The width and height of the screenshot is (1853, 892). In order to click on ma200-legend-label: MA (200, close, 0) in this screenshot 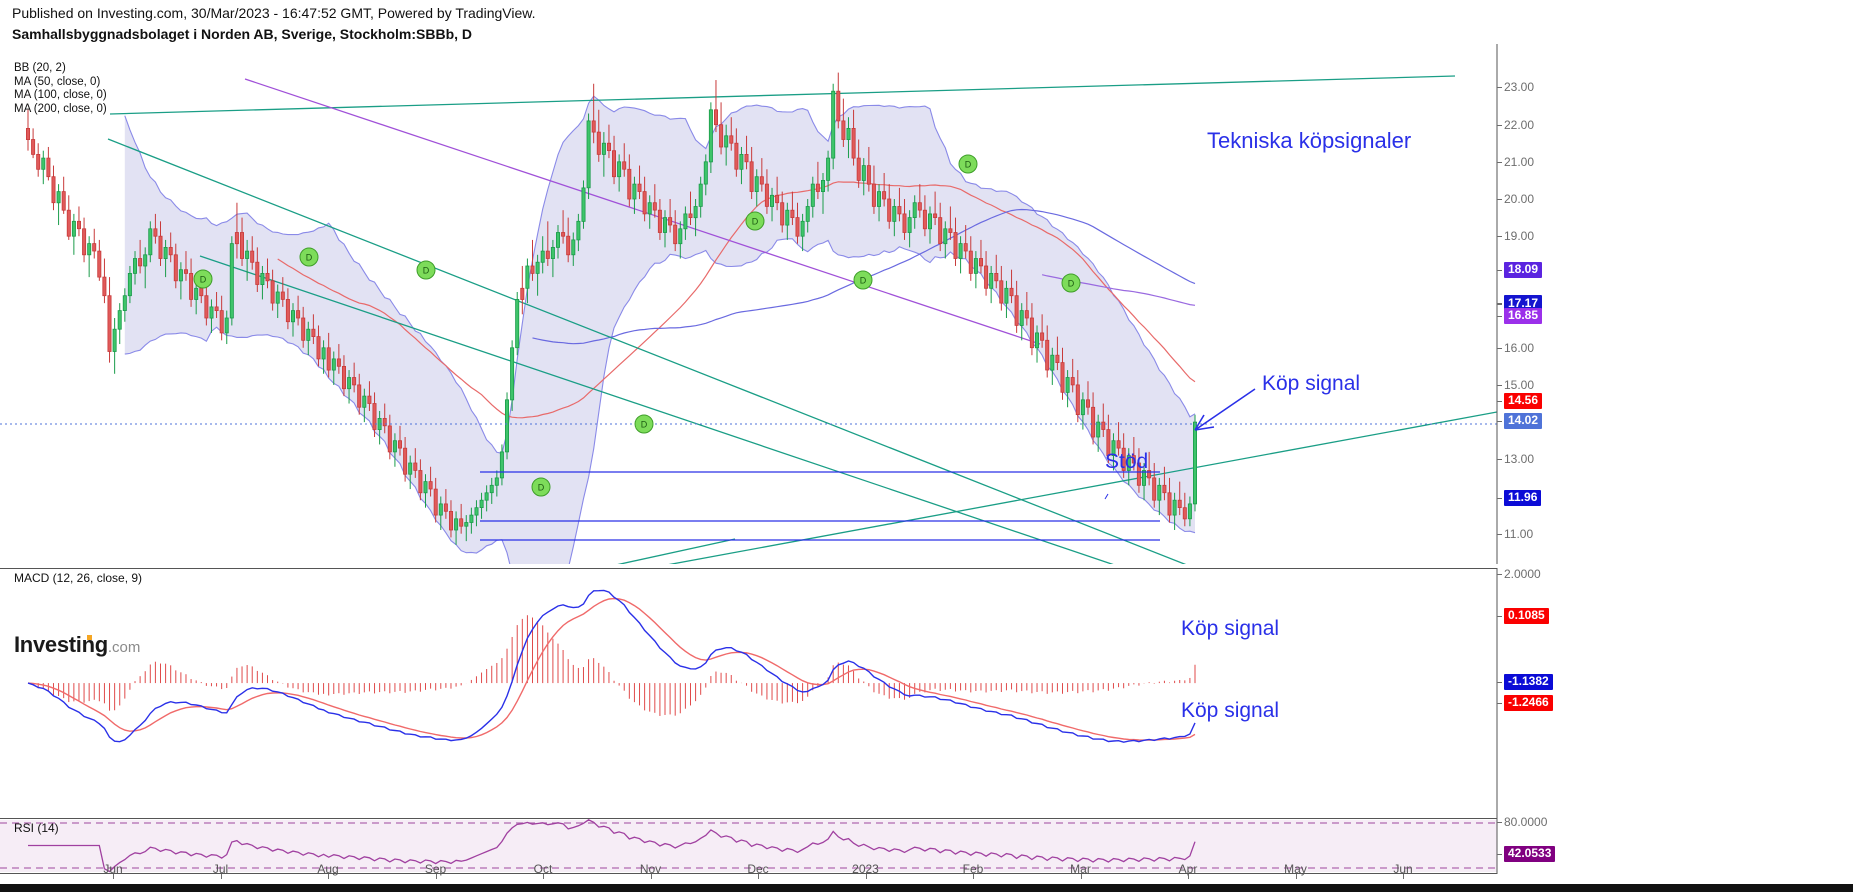, I will do `click(60, 108)`.